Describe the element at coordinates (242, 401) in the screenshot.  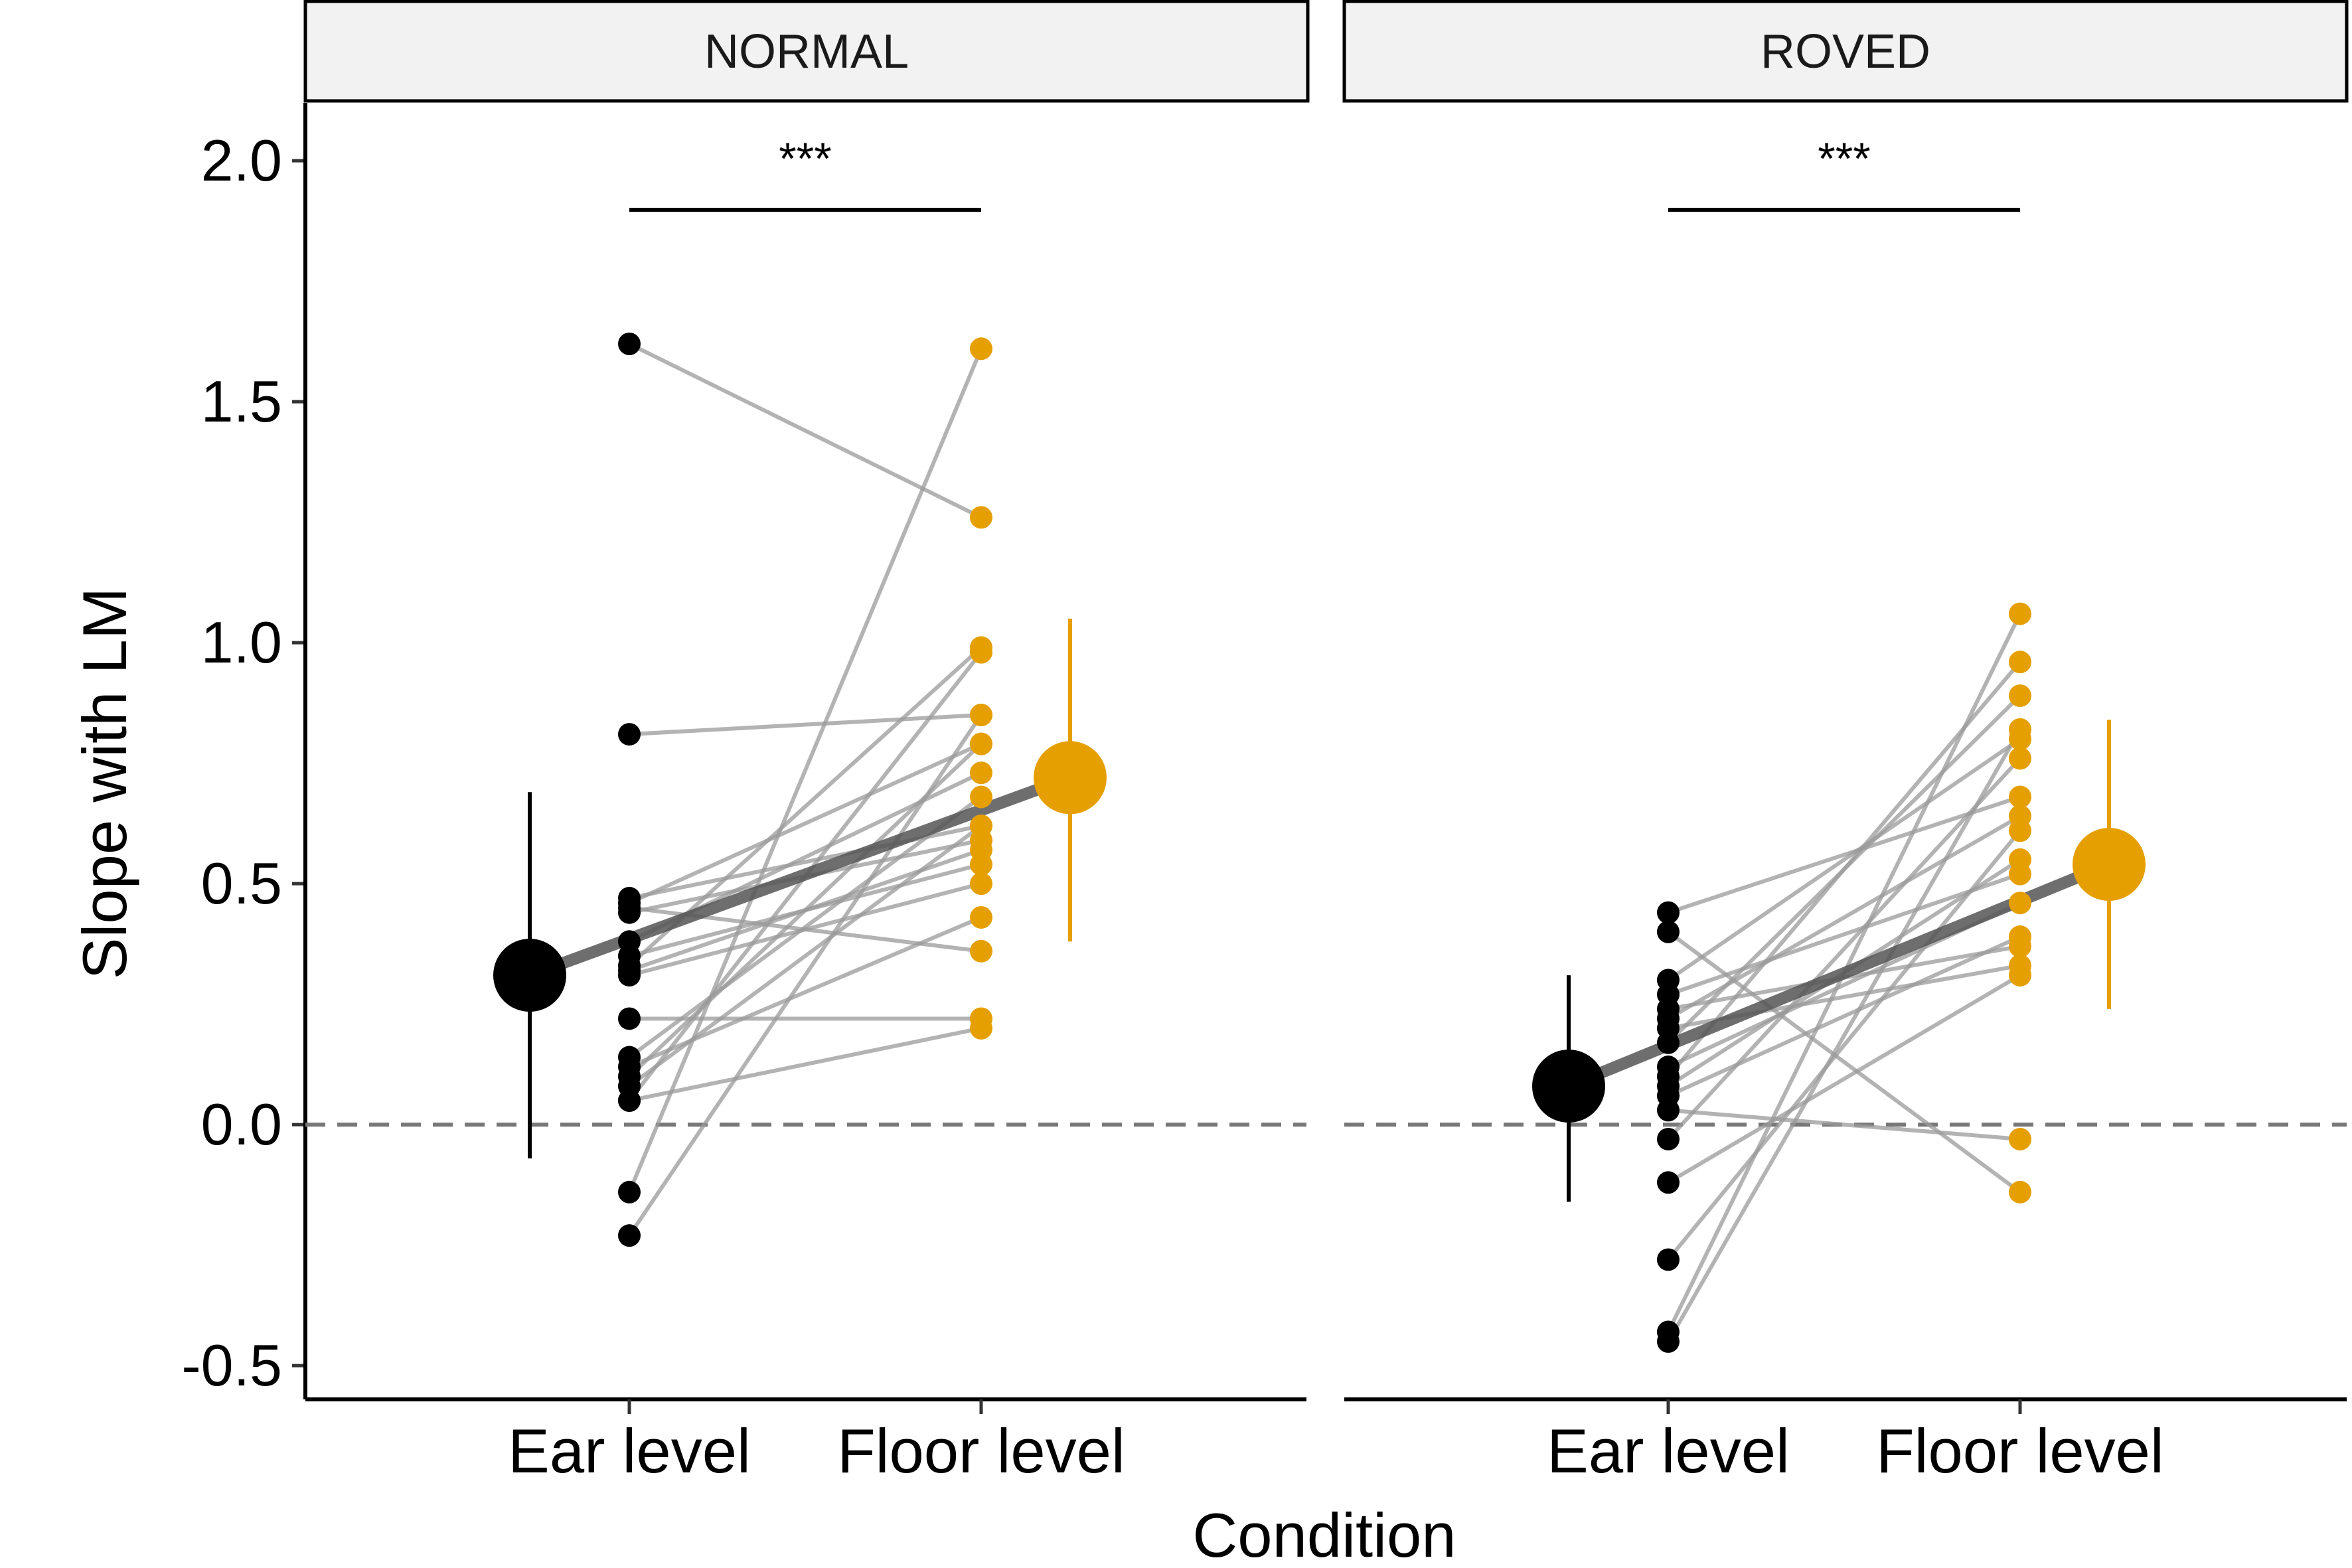
I see `y-tick-label-4: 1.5` at that location.